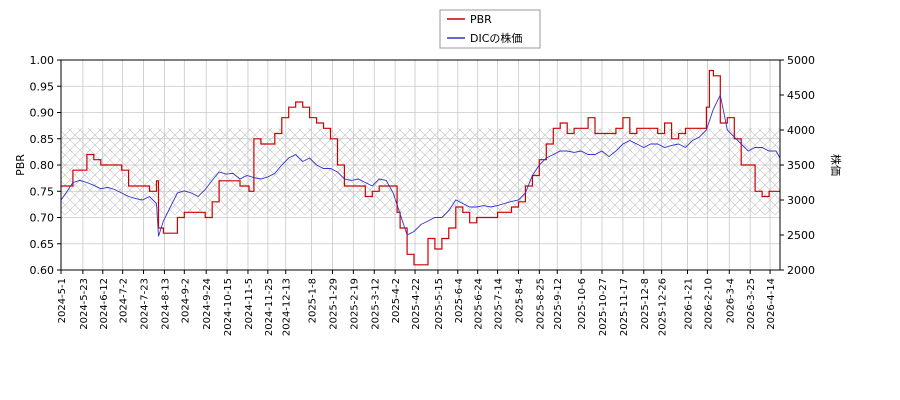  I want to click on y-tick-label-left: 0.65, so click(42, 244).